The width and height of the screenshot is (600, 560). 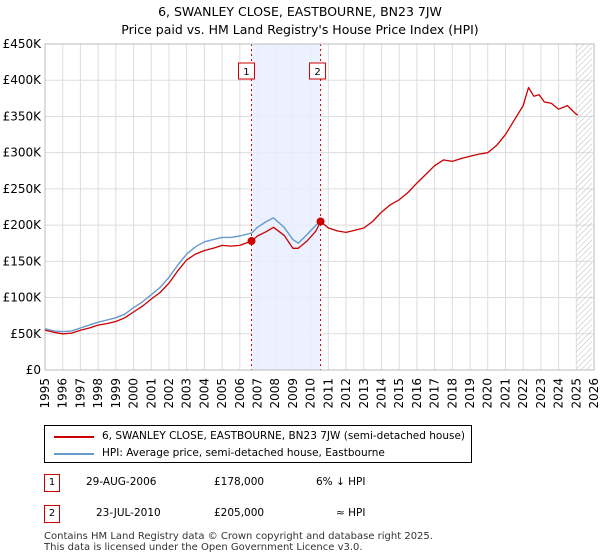 What do you see at coordinates (45, 393) in the screenshot?
I see `x-tick-label: 1995` at bounding box center [45, 393].